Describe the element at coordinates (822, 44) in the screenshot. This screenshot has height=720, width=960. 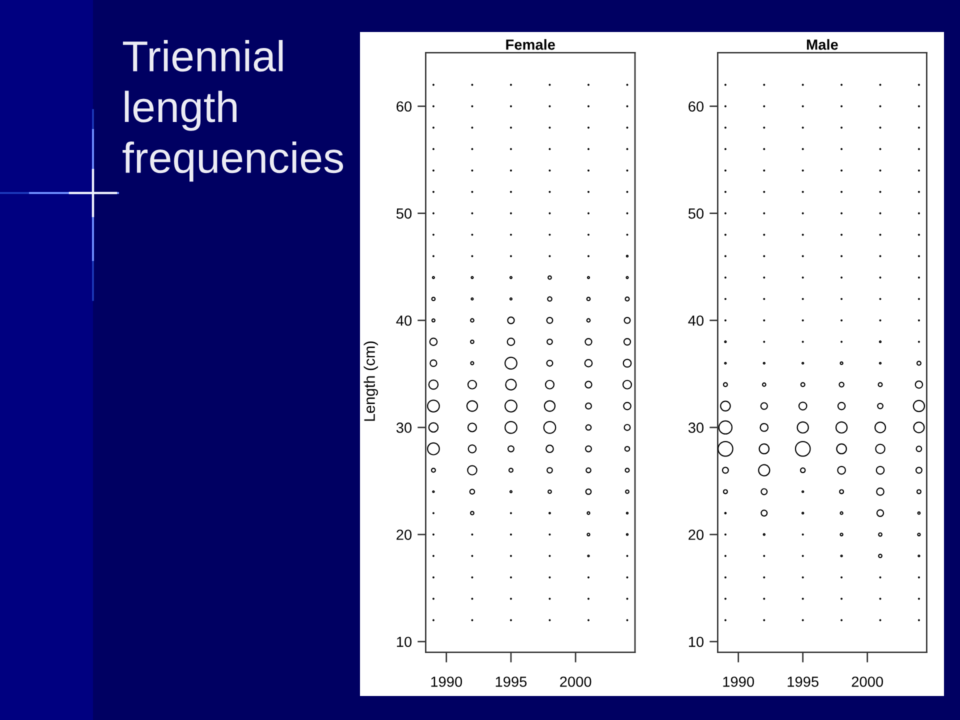
I see `chart-title: Male` at that location.